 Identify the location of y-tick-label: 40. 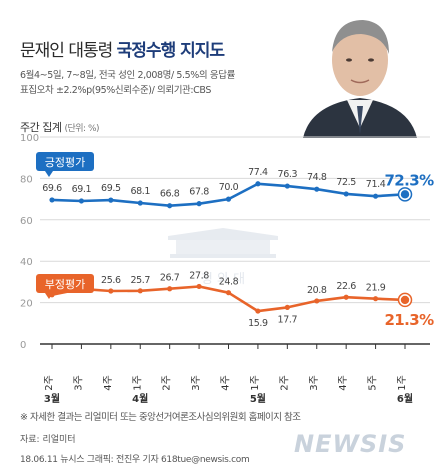
(26, 262).